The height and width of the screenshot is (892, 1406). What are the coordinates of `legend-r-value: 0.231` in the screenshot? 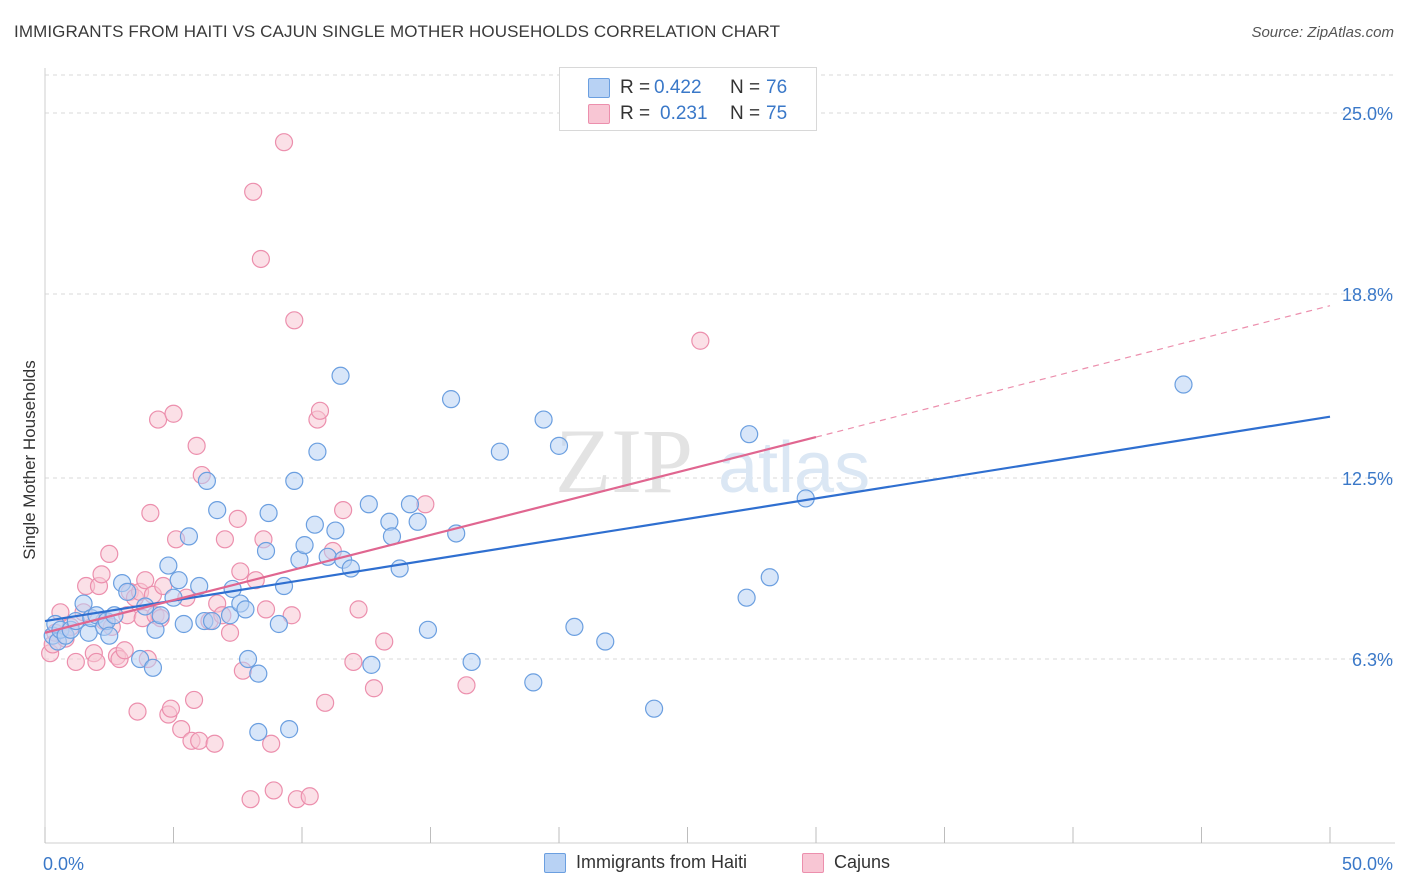 It's located at (684, 113).